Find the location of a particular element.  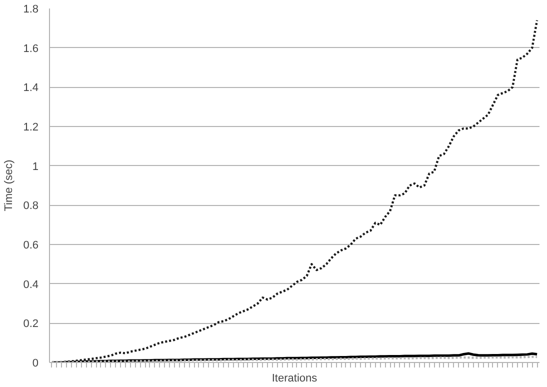

x-axis-title: Iterations is located at coordinates (295, 378).